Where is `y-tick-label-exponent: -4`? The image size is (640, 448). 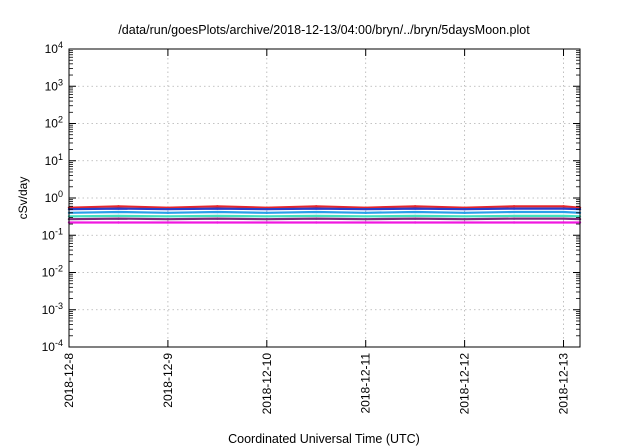
y-tick-label-exponent: -4 is located at coordinates (59, 343).